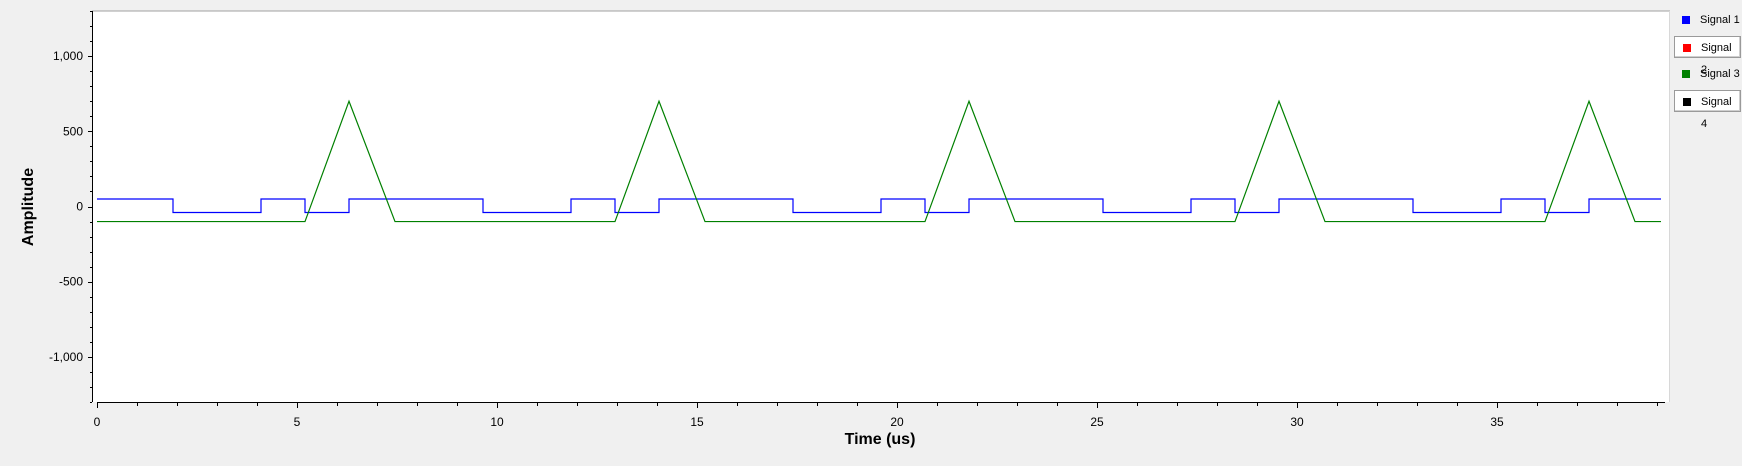 Image resolution: width=1742 pixels, height=466 pixels. What do you see at coordinates (79, 207) in the screenshot?
I see `y-tick-label: 0` at bounding box center [79, 207].